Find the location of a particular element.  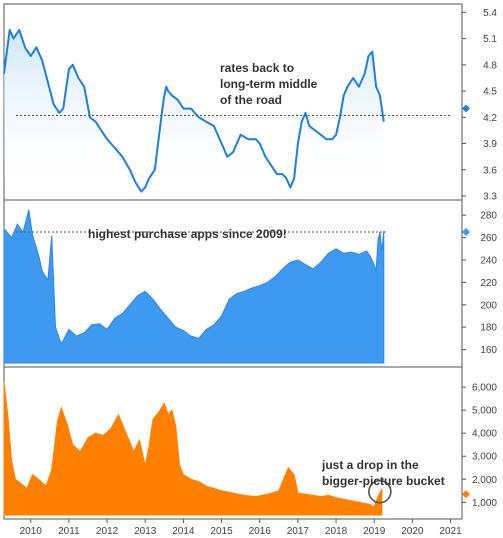

delinq-ytick-label: 1,000 is located at coordinates (484, 503).